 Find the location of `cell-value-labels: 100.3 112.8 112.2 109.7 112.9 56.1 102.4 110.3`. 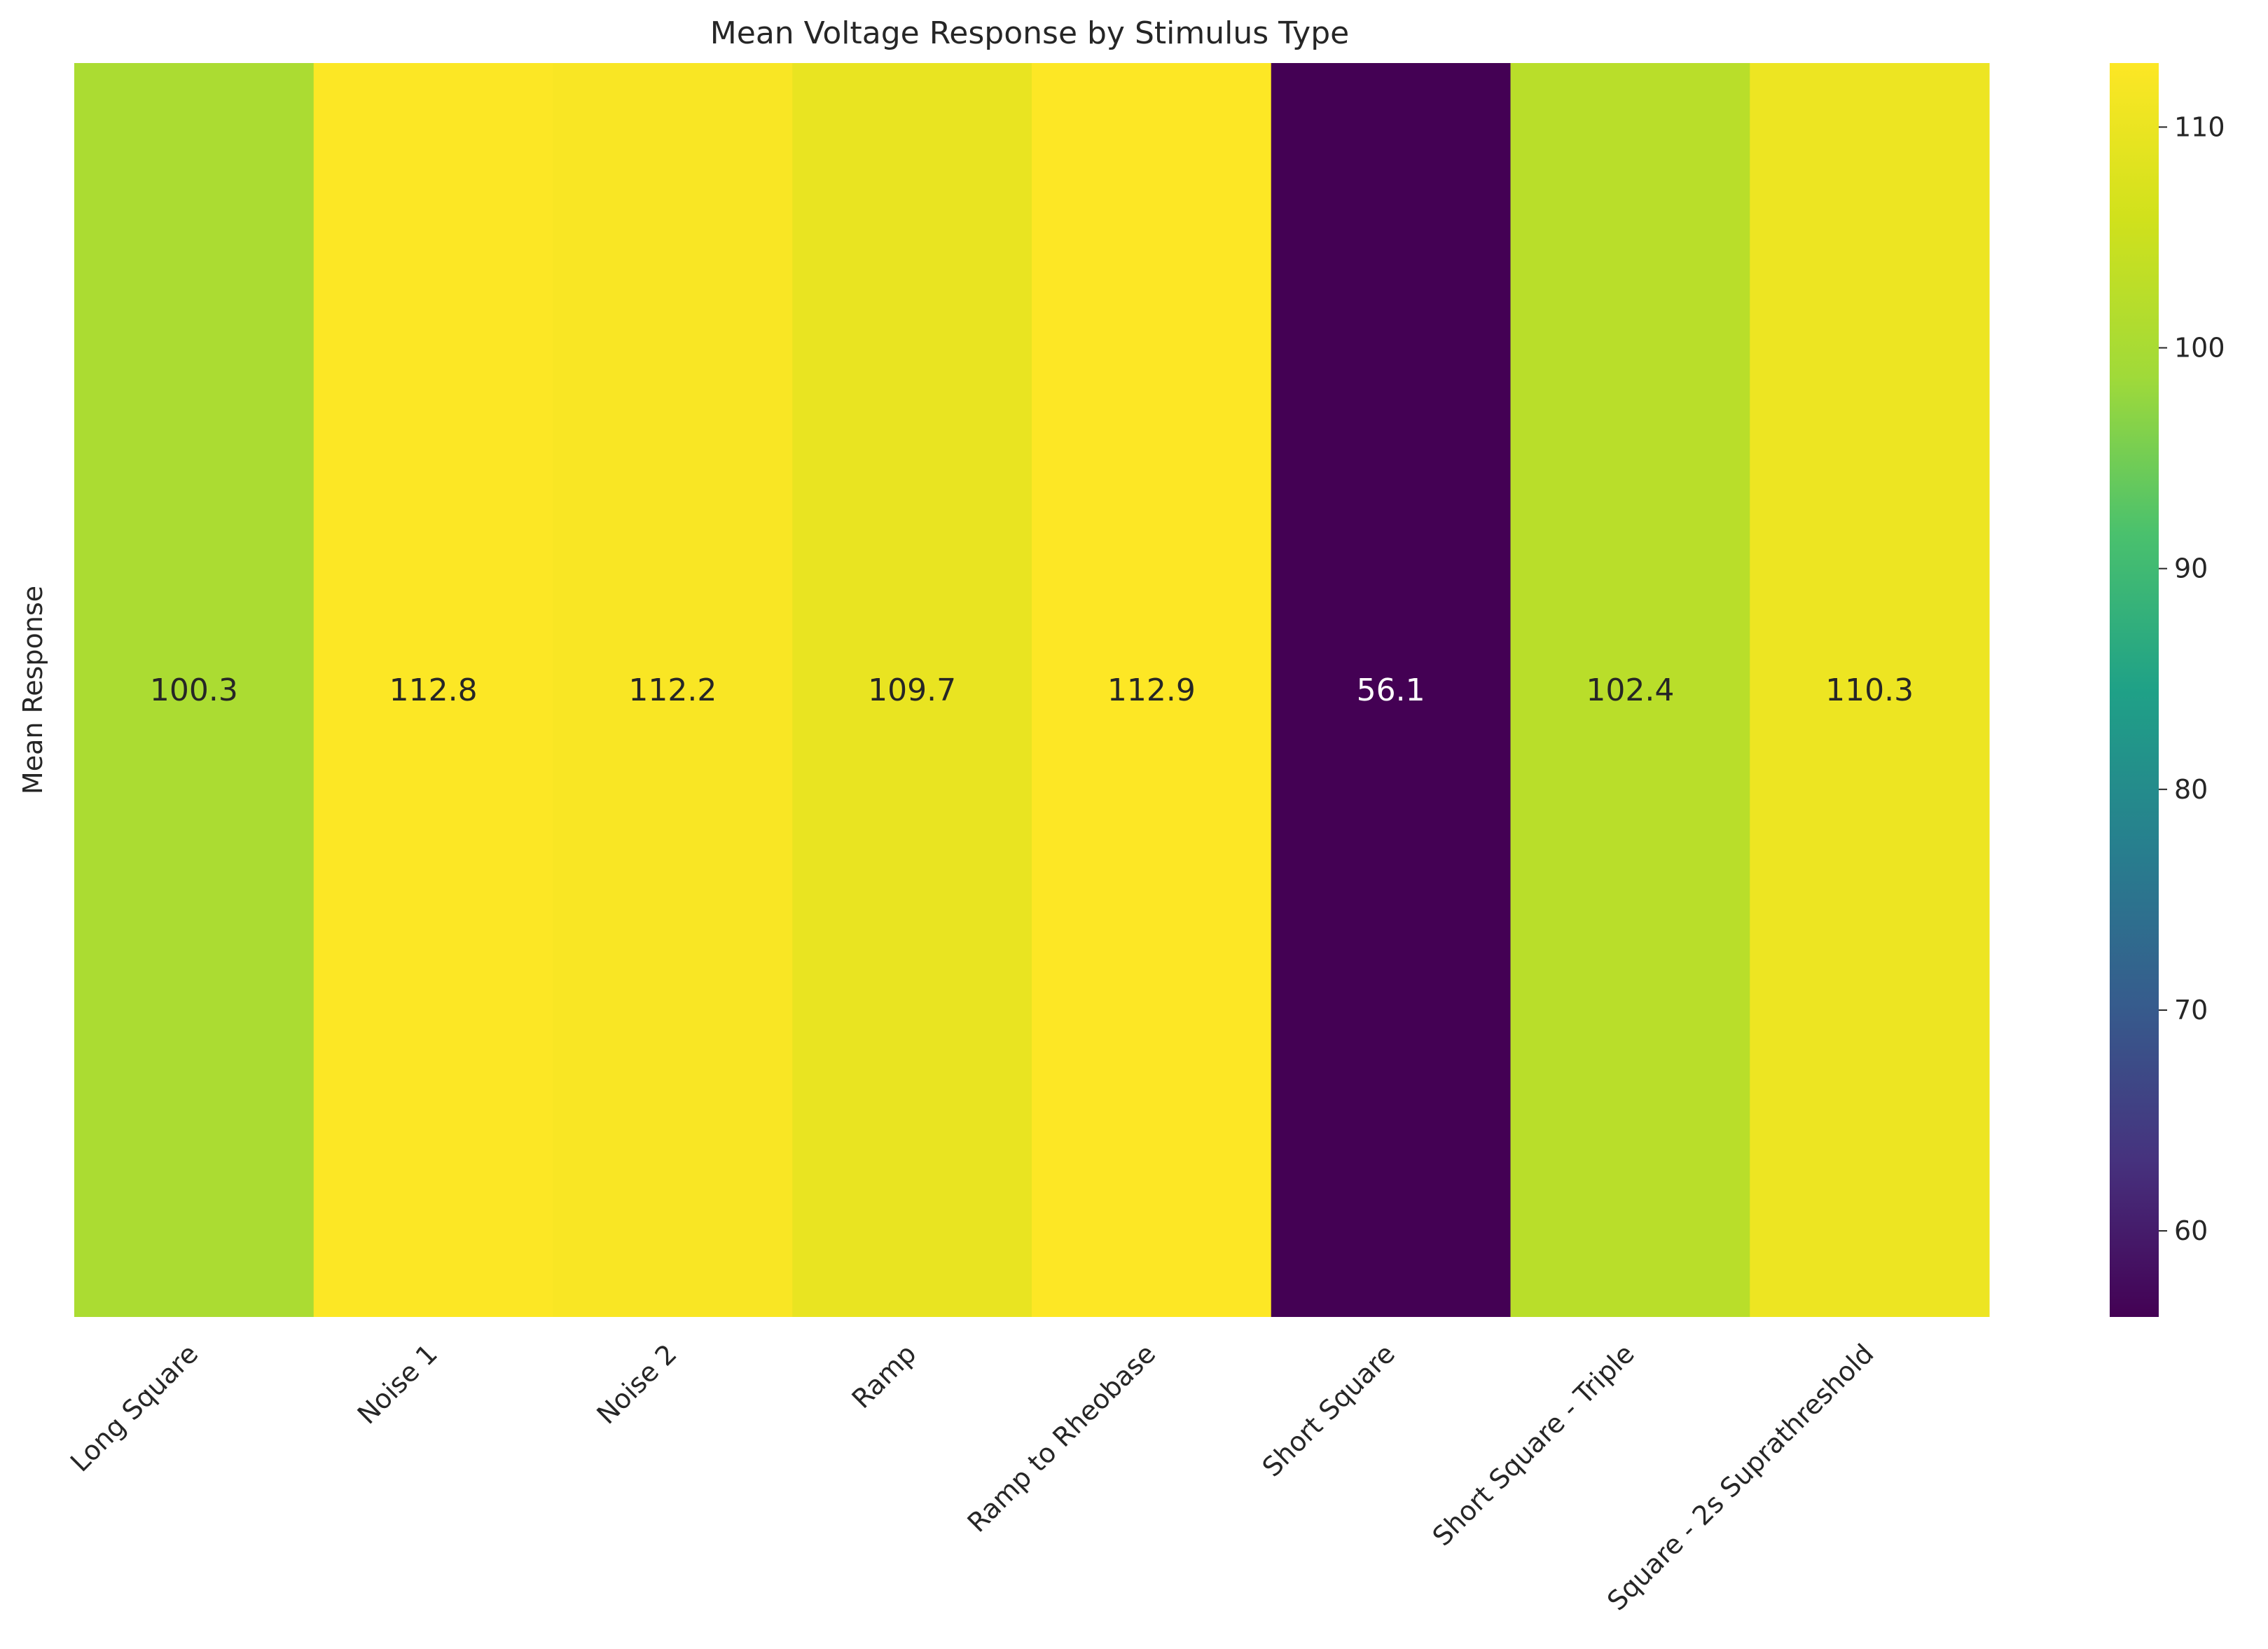

cell-value-labels: 100.3 112.8 112.2 109.7 112.9 56.1 102.4 110.3 is located at coordinates (1032, 690).